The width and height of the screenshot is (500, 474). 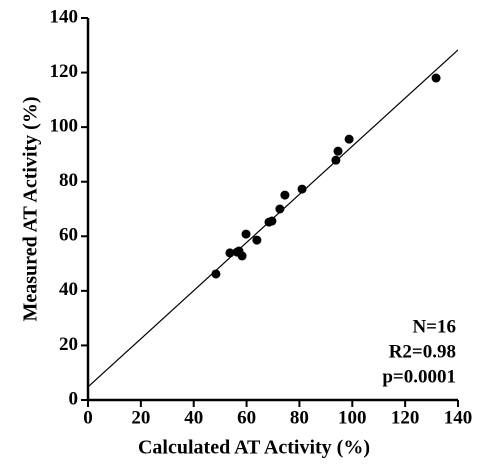 I want to click on x-tick-label: 40, so click(x=193, y=417).